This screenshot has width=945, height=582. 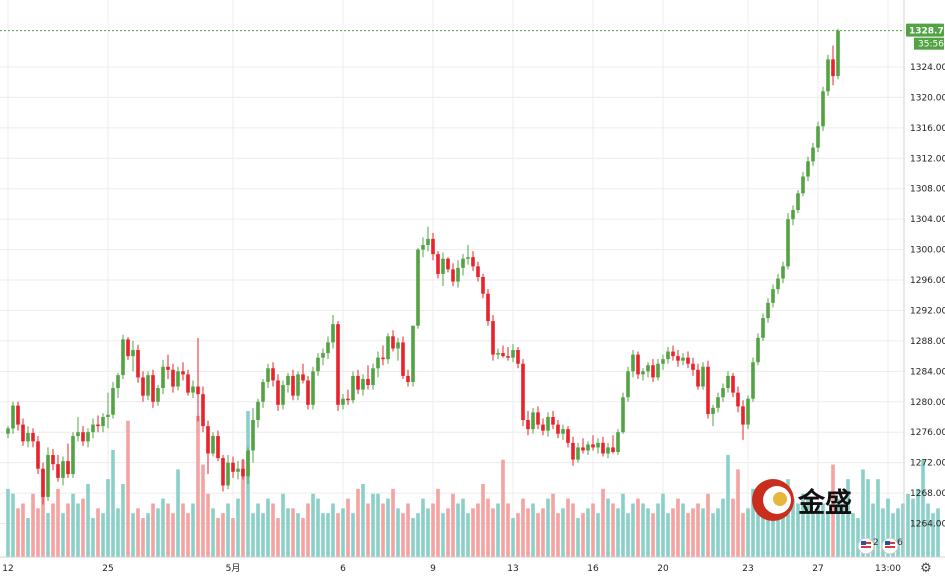 What do you see at coordinates (926, 568) in the screenshot?
I see `settings-gear-icon: ⚙` at bounding box center [926, 568].